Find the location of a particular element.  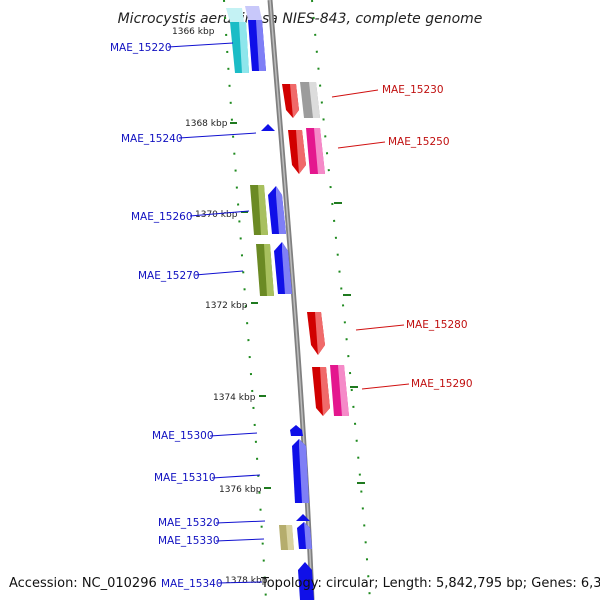

gene-label-MAE_15270: MAE_15270 is located at coordinates (169, 276).